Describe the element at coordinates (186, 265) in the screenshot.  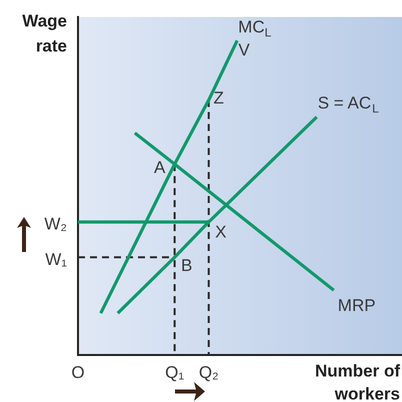
I see `annotation: B` at that location.